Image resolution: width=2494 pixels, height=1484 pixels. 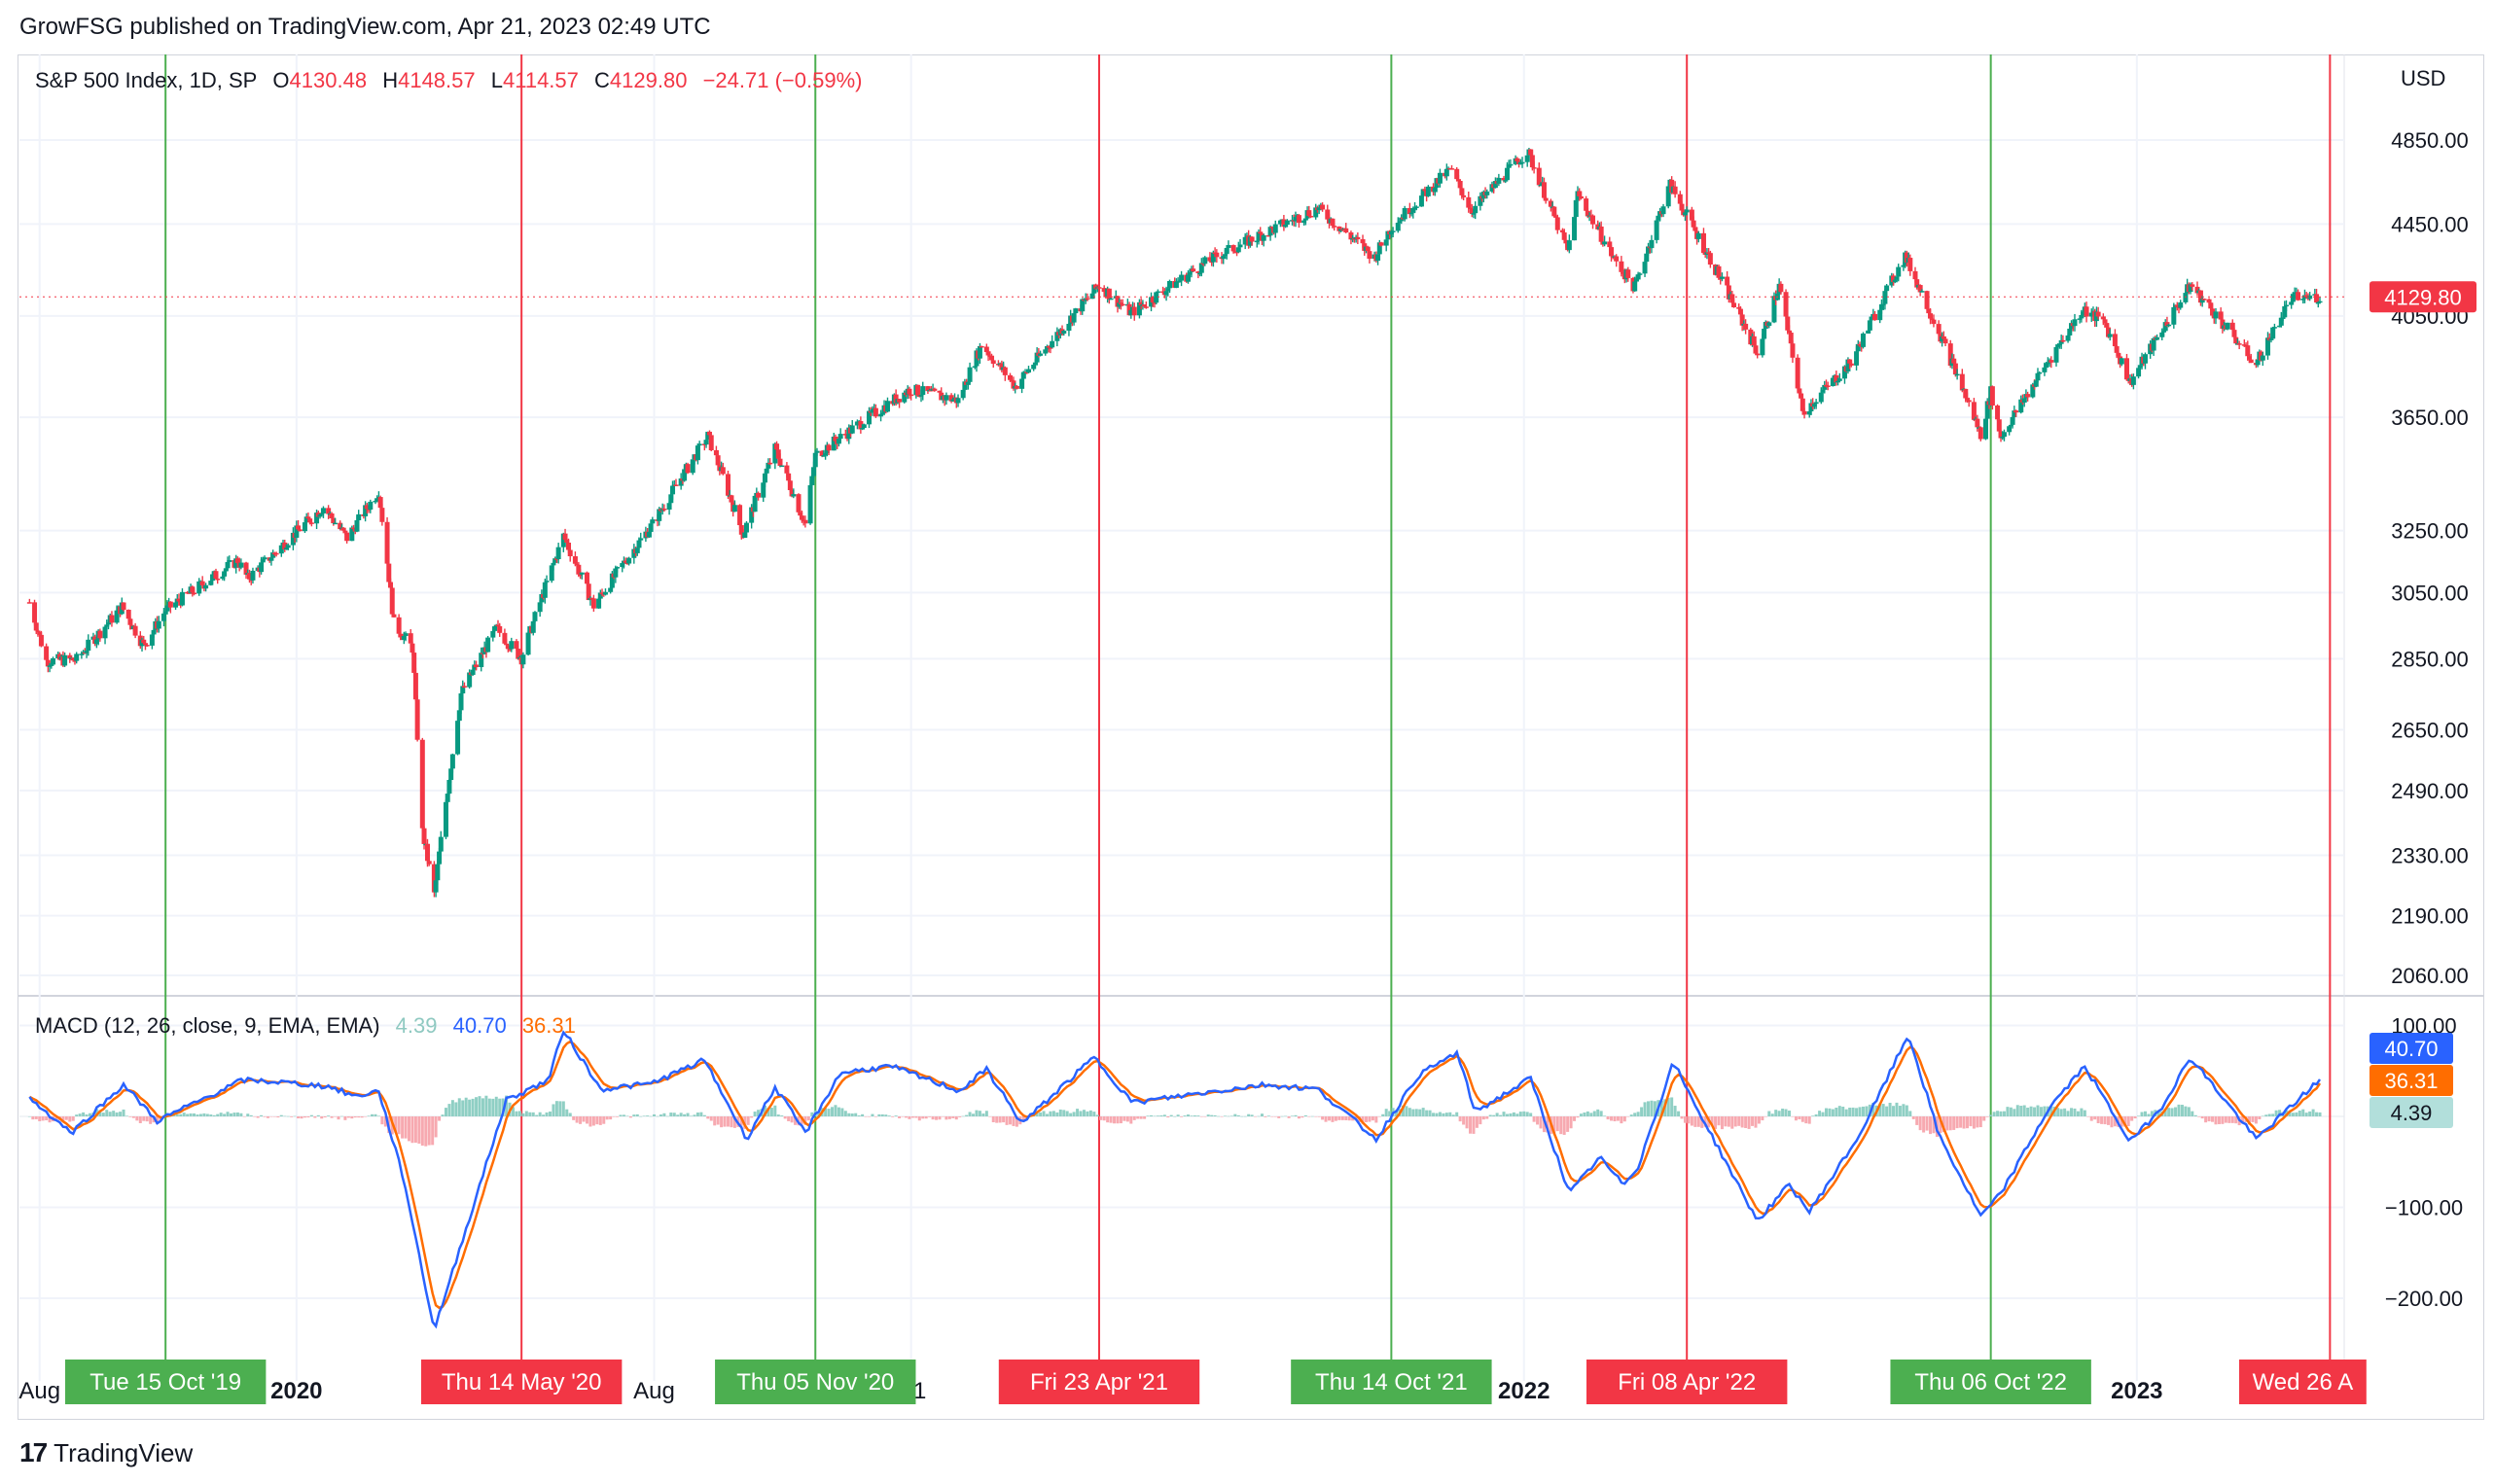 I want to click on price-tick-label: 4450.00, so click(x=2430, y=224).